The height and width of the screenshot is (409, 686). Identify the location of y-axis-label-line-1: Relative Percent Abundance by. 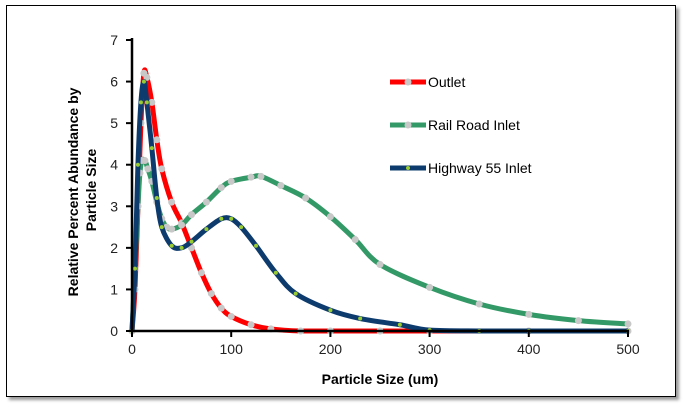
(73, 191).